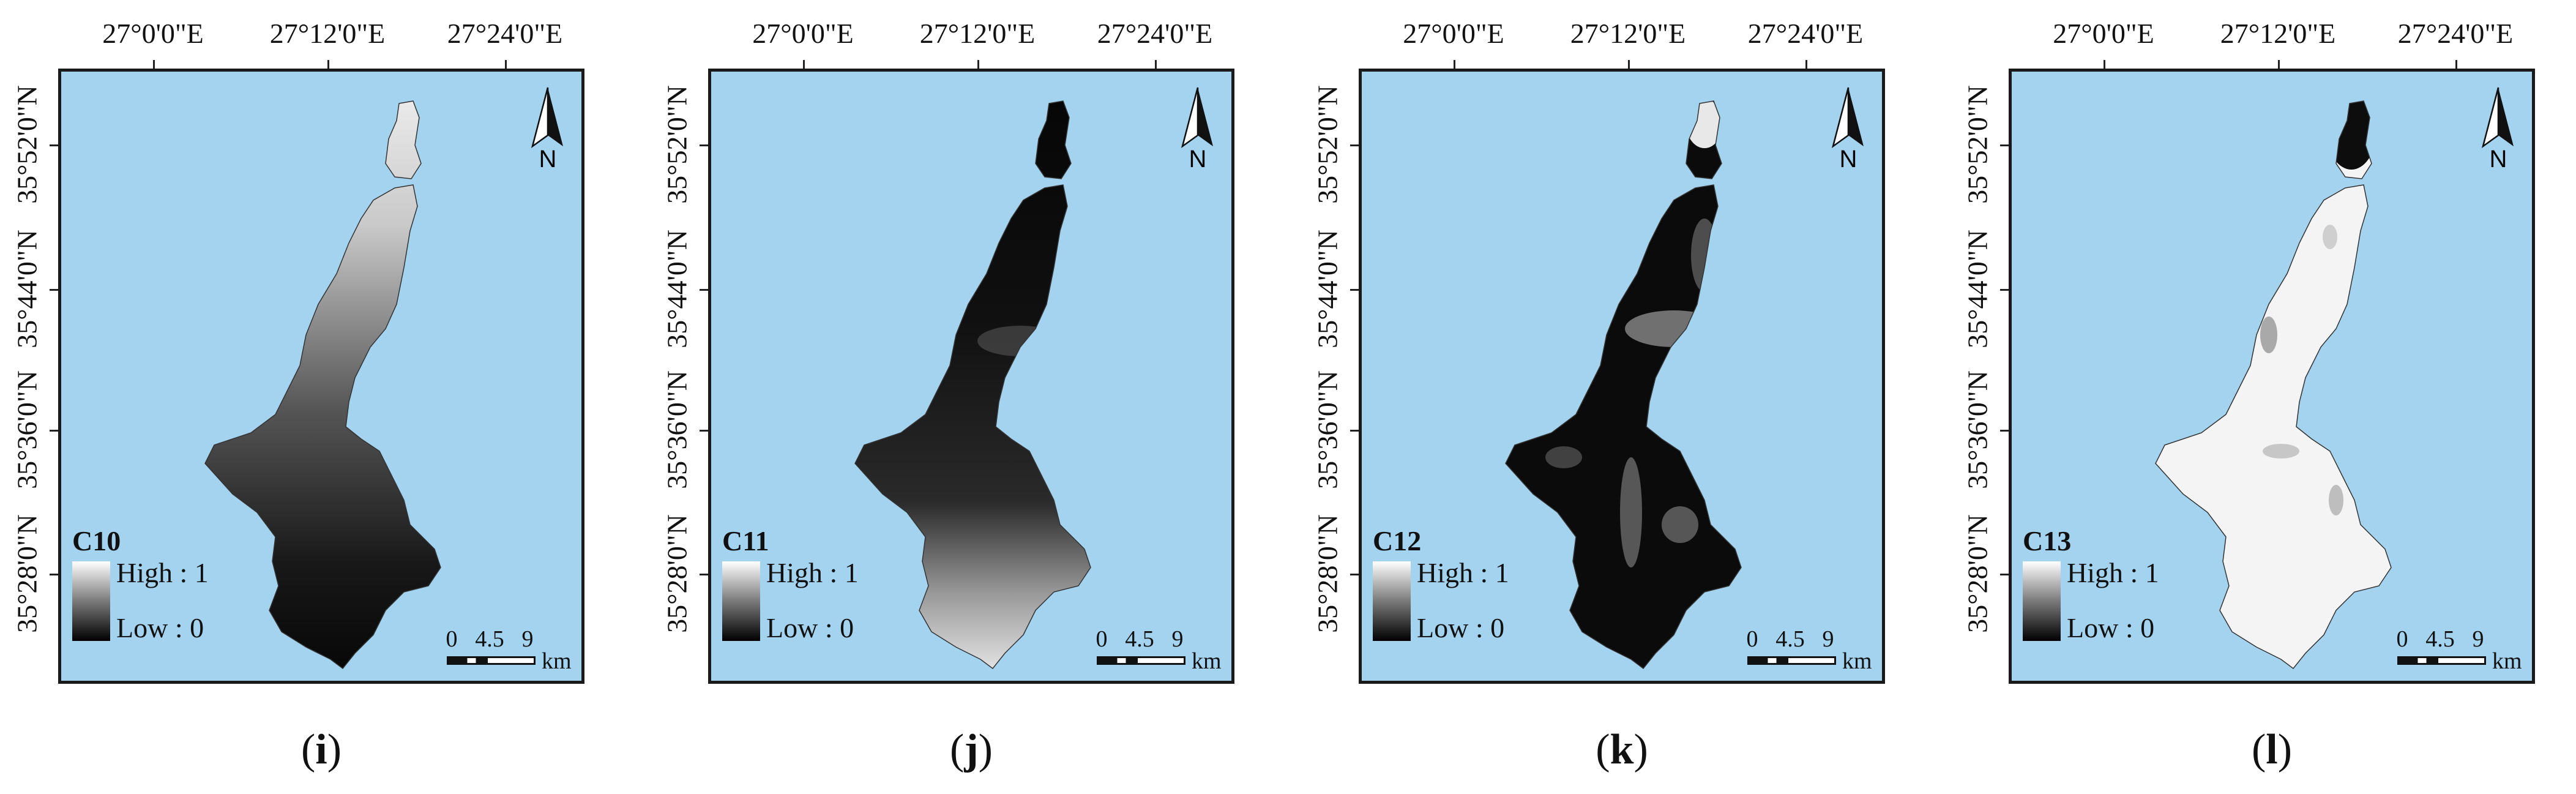  I want to click on legend-title: C12, so click(1397, 540).